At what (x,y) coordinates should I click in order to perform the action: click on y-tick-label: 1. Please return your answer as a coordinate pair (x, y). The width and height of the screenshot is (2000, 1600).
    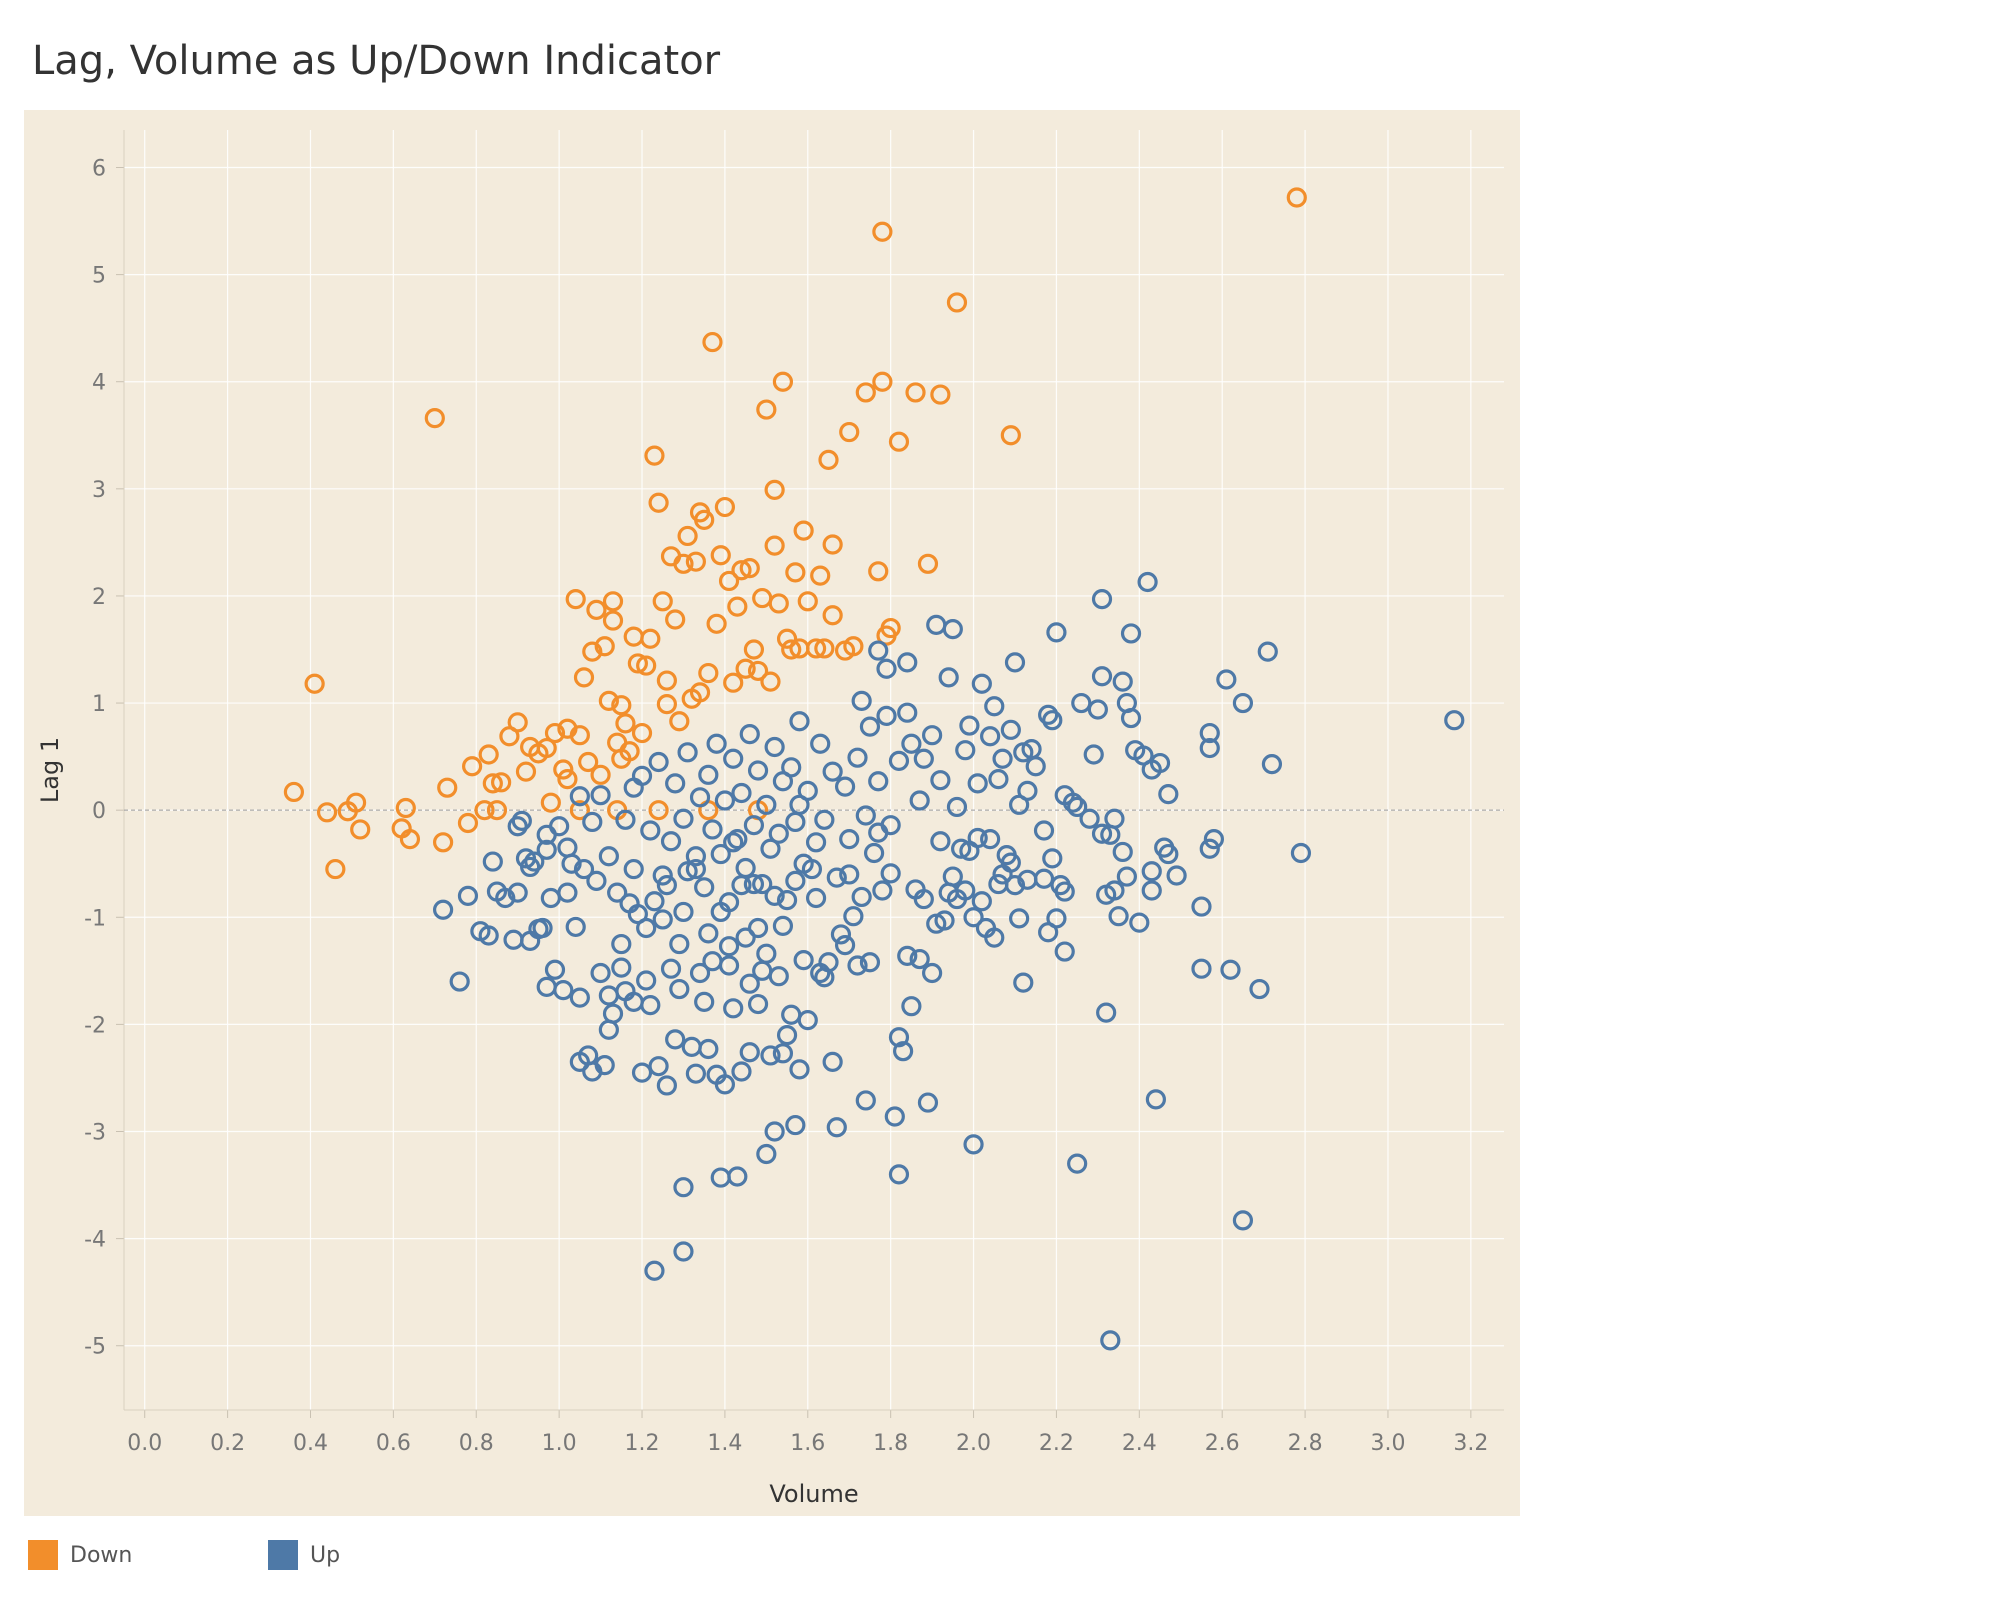
    Looking at the image, I should click on (99, 704).